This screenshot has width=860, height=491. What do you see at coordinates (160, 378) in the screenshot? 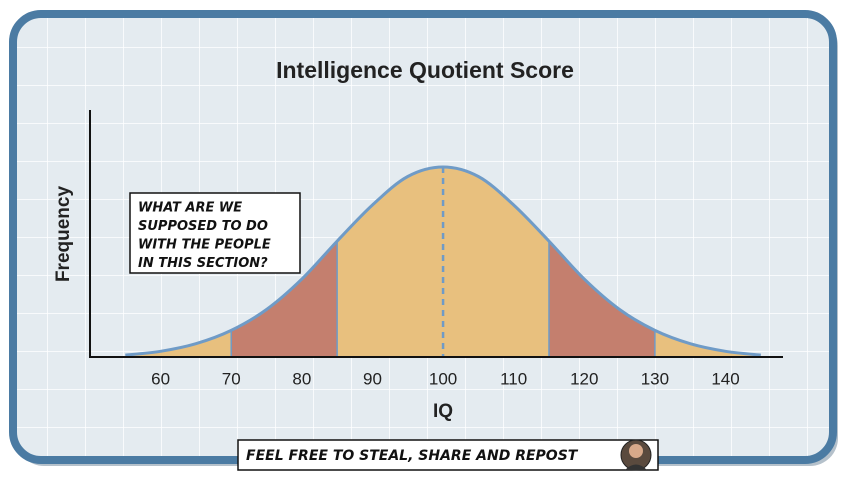
I see `x-tick-label: 60` at bounding box center [160, 378].